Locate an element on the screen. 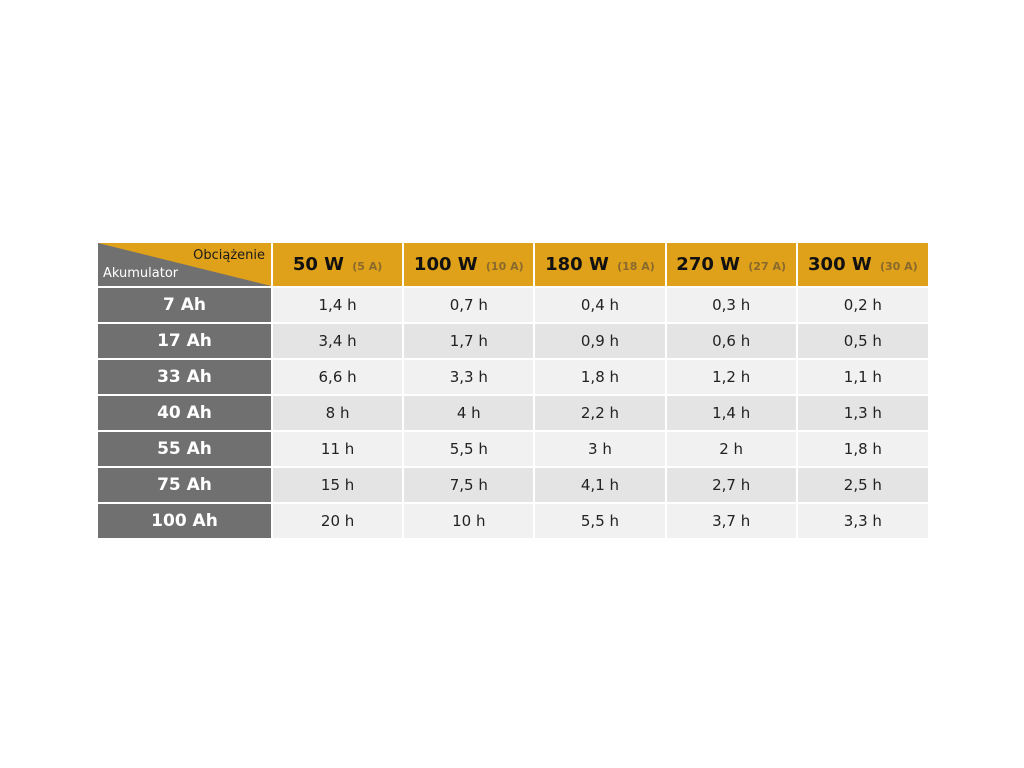  row-header: 100 Ah is located at coordinates (185, 520).